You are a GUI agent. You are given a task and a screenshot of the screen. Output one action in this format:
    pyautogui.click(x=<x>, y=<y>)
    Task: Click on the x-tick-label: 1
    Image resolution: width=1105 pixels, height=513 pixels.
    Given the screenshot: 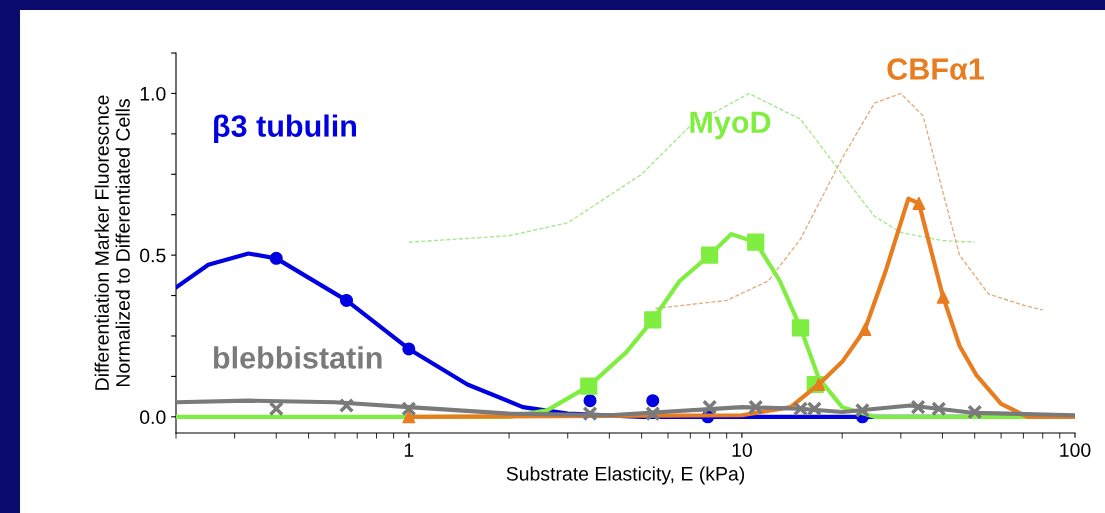 What is the action you would take?
    pyautogui.click(x=409, y=450)
    